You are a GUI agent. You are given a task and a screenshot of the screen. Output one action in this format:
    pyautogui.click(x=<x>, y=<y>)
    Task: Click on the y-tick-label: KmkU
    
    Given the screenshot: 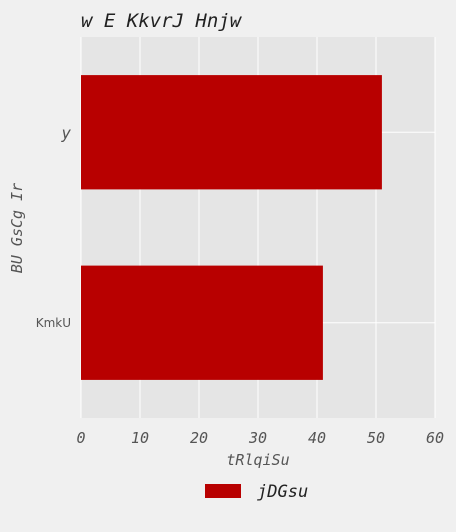 What is the action you would take?
    pyautogui.click(x=53, y=323)
    